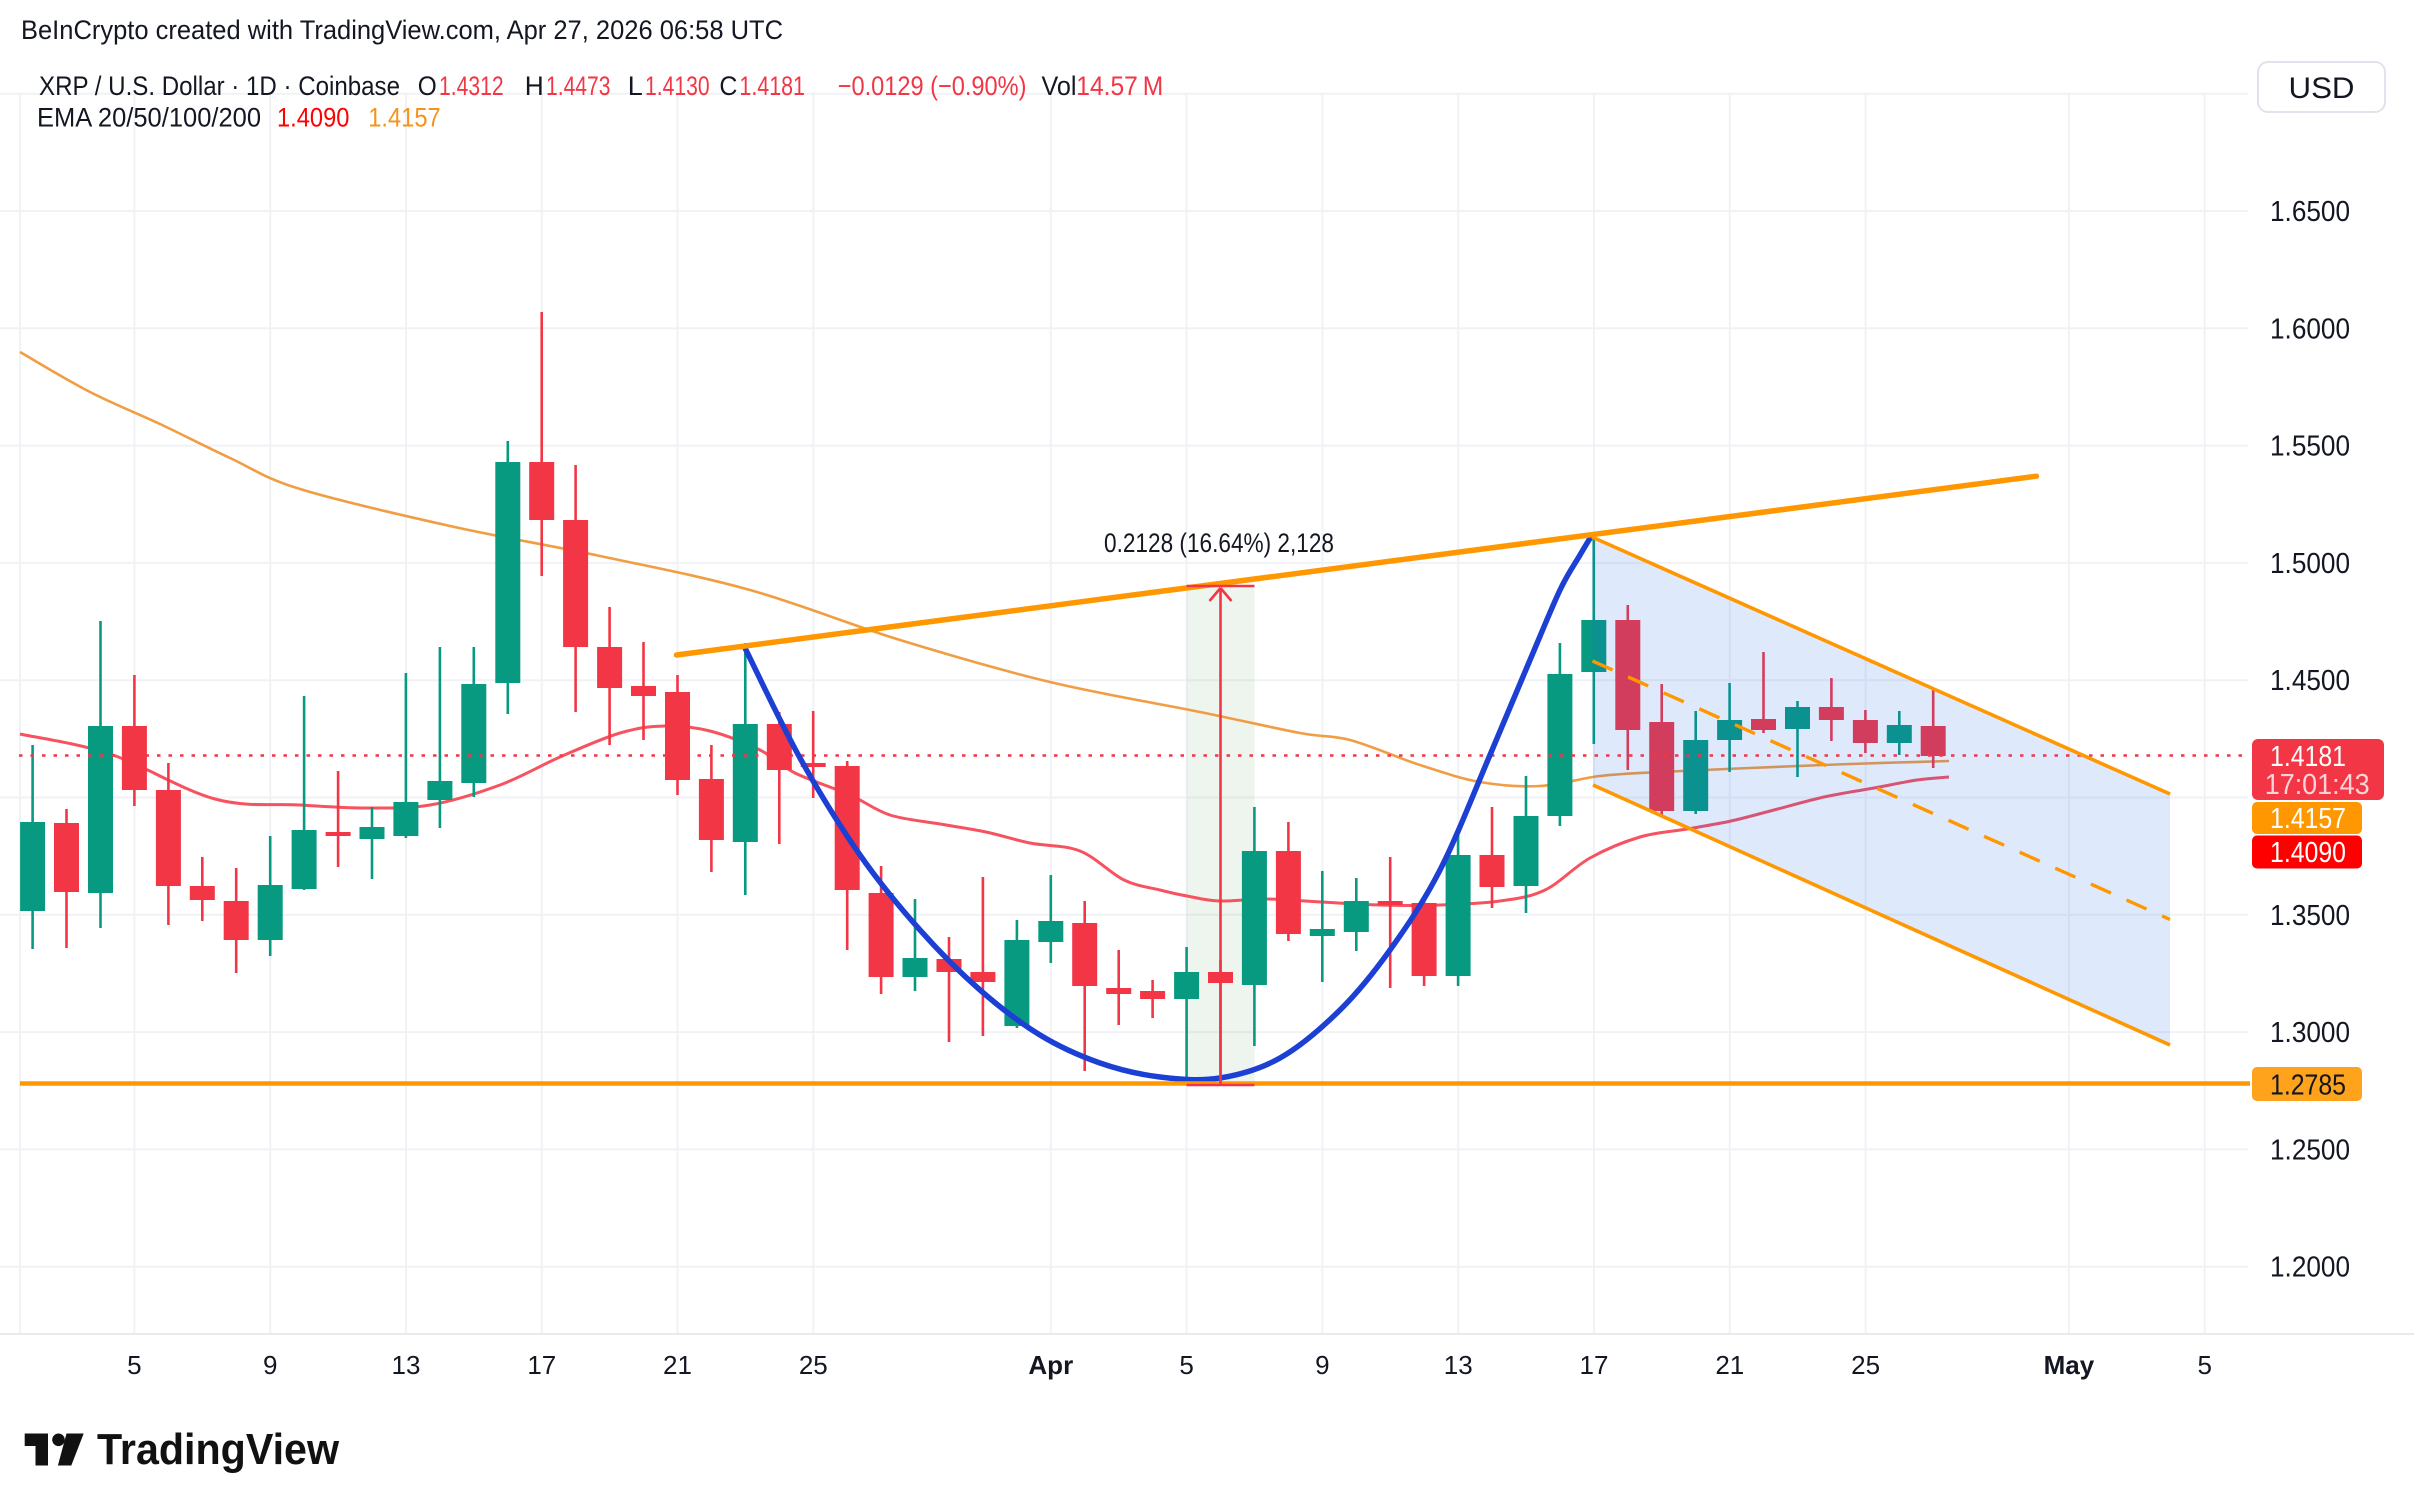  I want to click on svg-text:XRP / U.S. Dollar · 1D · Coinb: XRP / U.S. Dollar · 1D · Coinbase, so click(219, 86).